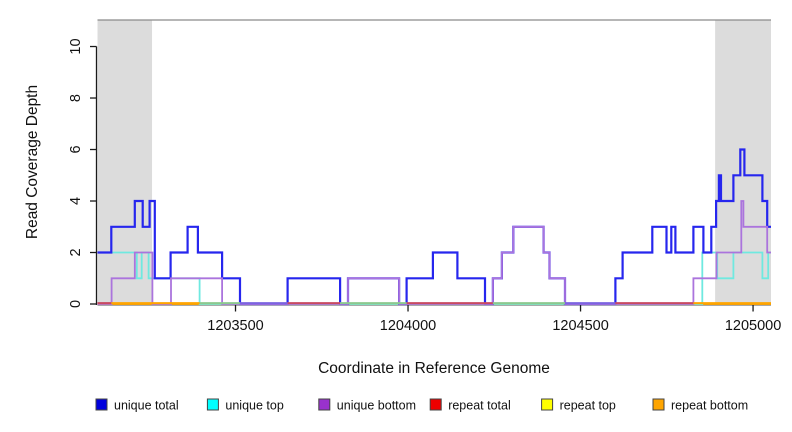 The height and width of the screenshot is (432, 792). I want to click on x-tick-label: 1203500, so click(235, 326).